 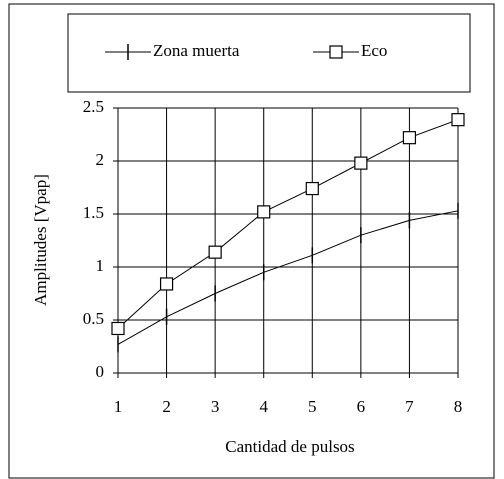 What do you see at coordinates (100, 265) in the screenshot?
I see `y-tick-label: 1` at bounding box center [100, 265].